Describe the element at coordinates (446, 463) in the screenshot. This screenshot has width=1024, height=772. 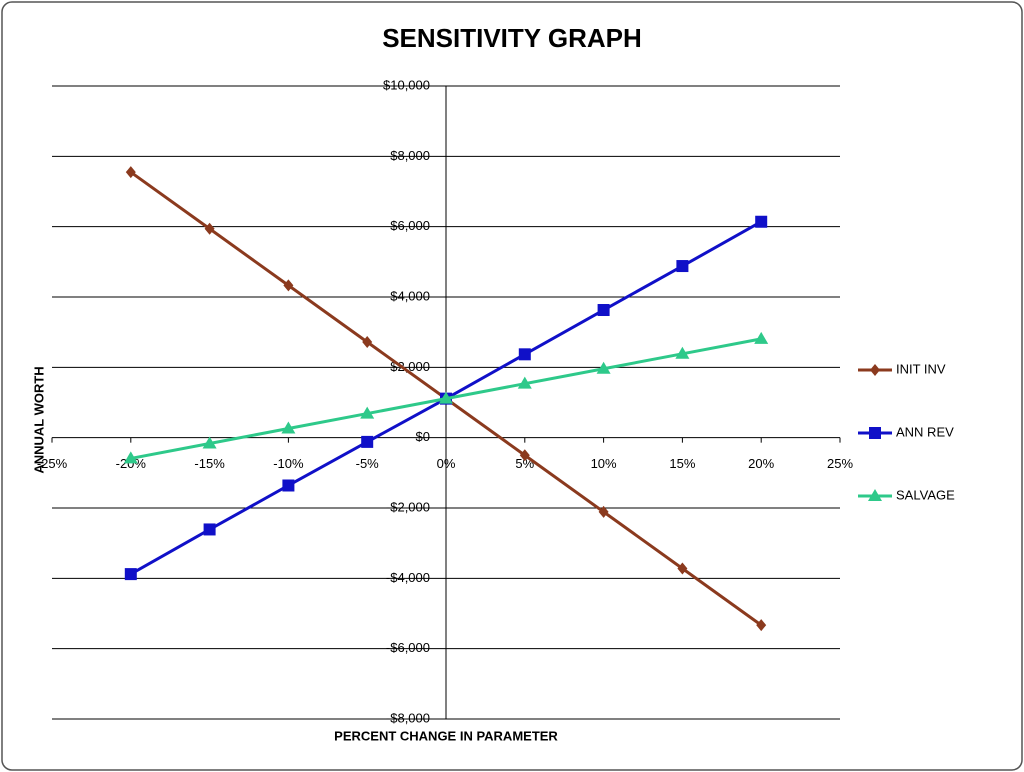
I see `x-tick-label: 0%` at that location.